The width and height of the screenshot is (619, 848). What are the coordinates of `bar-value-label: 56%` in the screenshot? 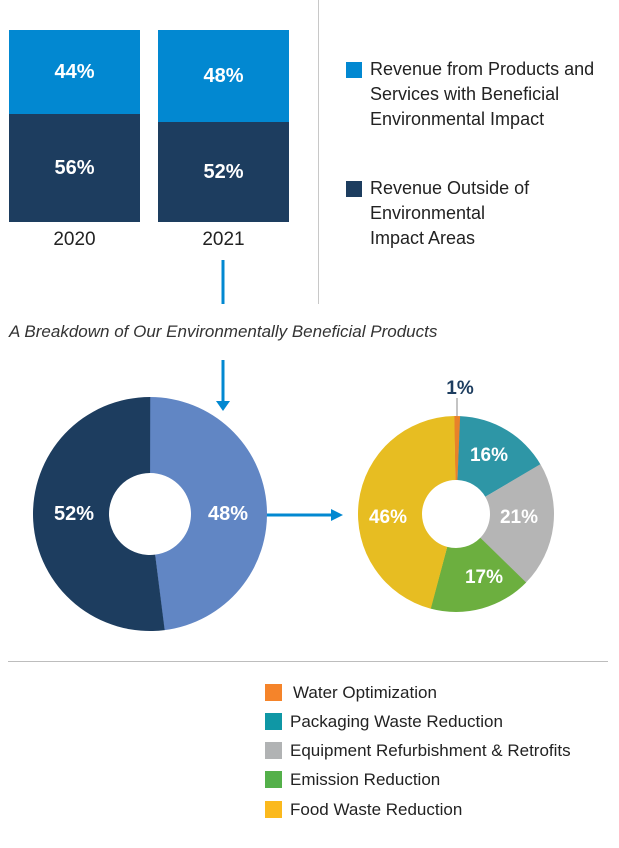 It's located at (74, 167).